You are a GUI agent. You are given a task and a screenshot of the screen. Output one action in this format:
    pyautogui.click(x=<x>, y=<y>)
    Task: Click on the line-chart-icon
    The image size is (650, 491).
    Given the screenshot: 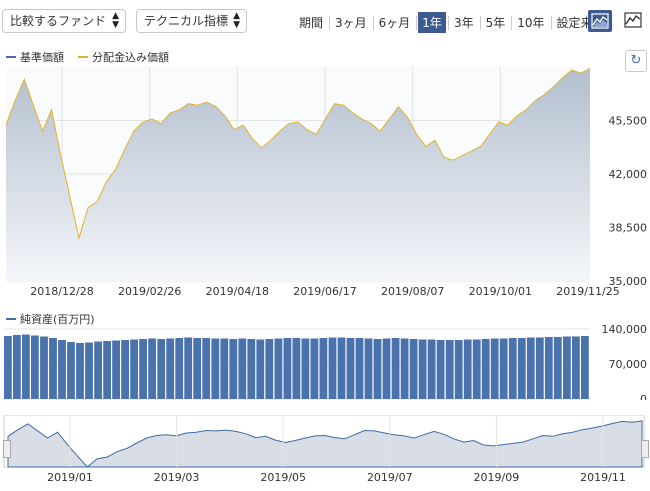 What is the action you would take?
    pyautogui.click(x=633, y=20)
    